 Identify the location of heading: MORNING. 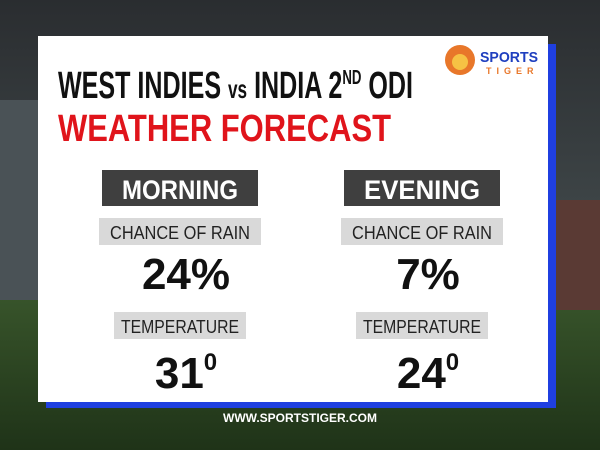
(180, 190).